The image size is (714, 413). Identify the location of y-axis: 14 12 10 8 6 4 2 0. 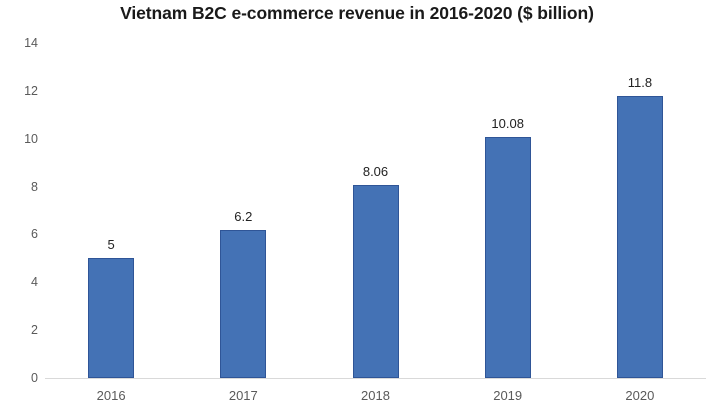
(19, 210).